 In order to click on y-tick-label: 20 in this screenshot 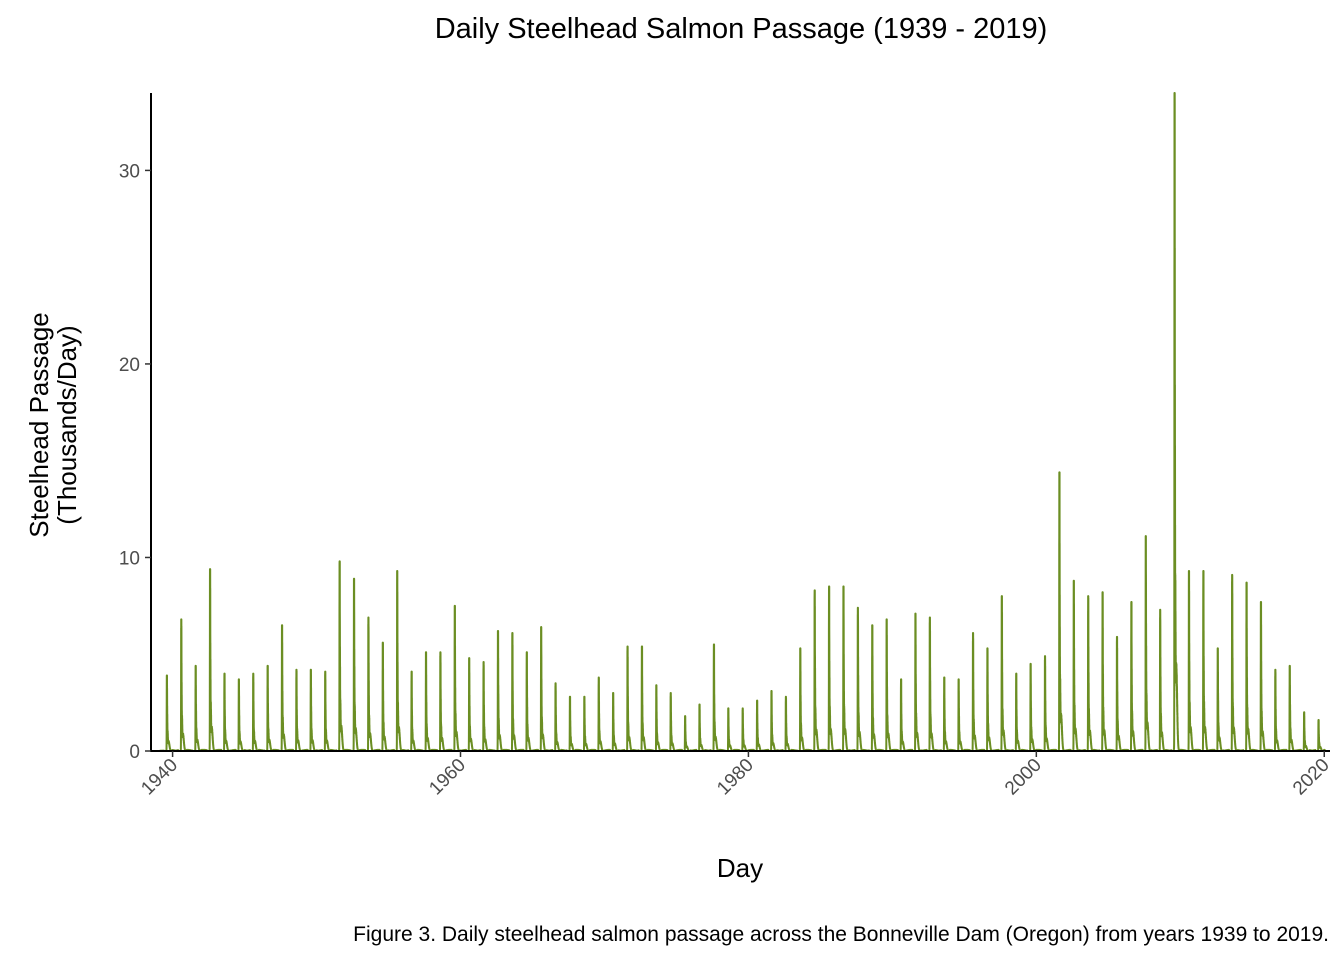, I will do `click(129, 365)`.